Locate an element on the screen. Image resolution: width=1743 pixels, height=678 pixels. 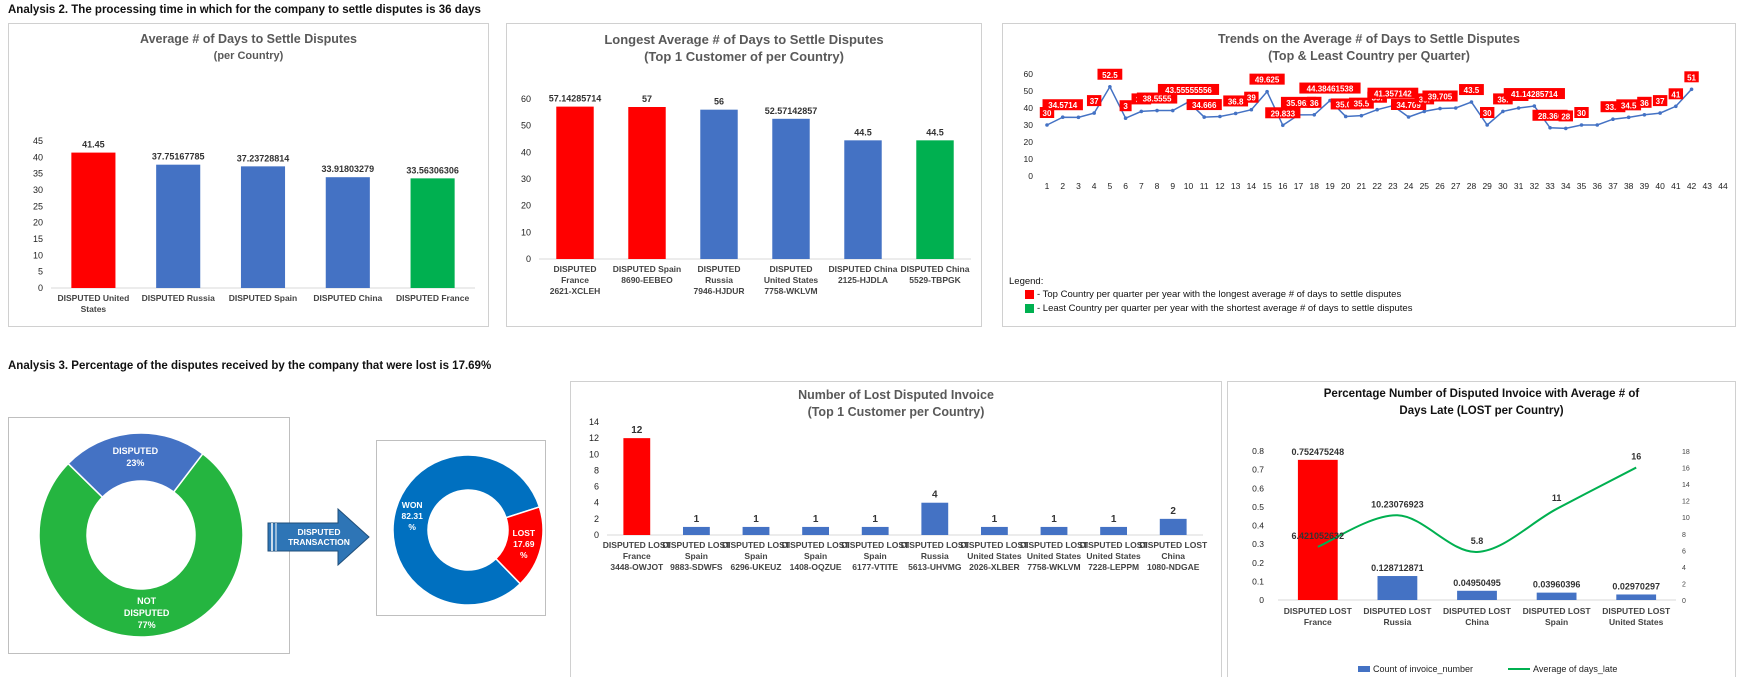
y-tick-label: 0.1 is located at coordinates (1258, 581).